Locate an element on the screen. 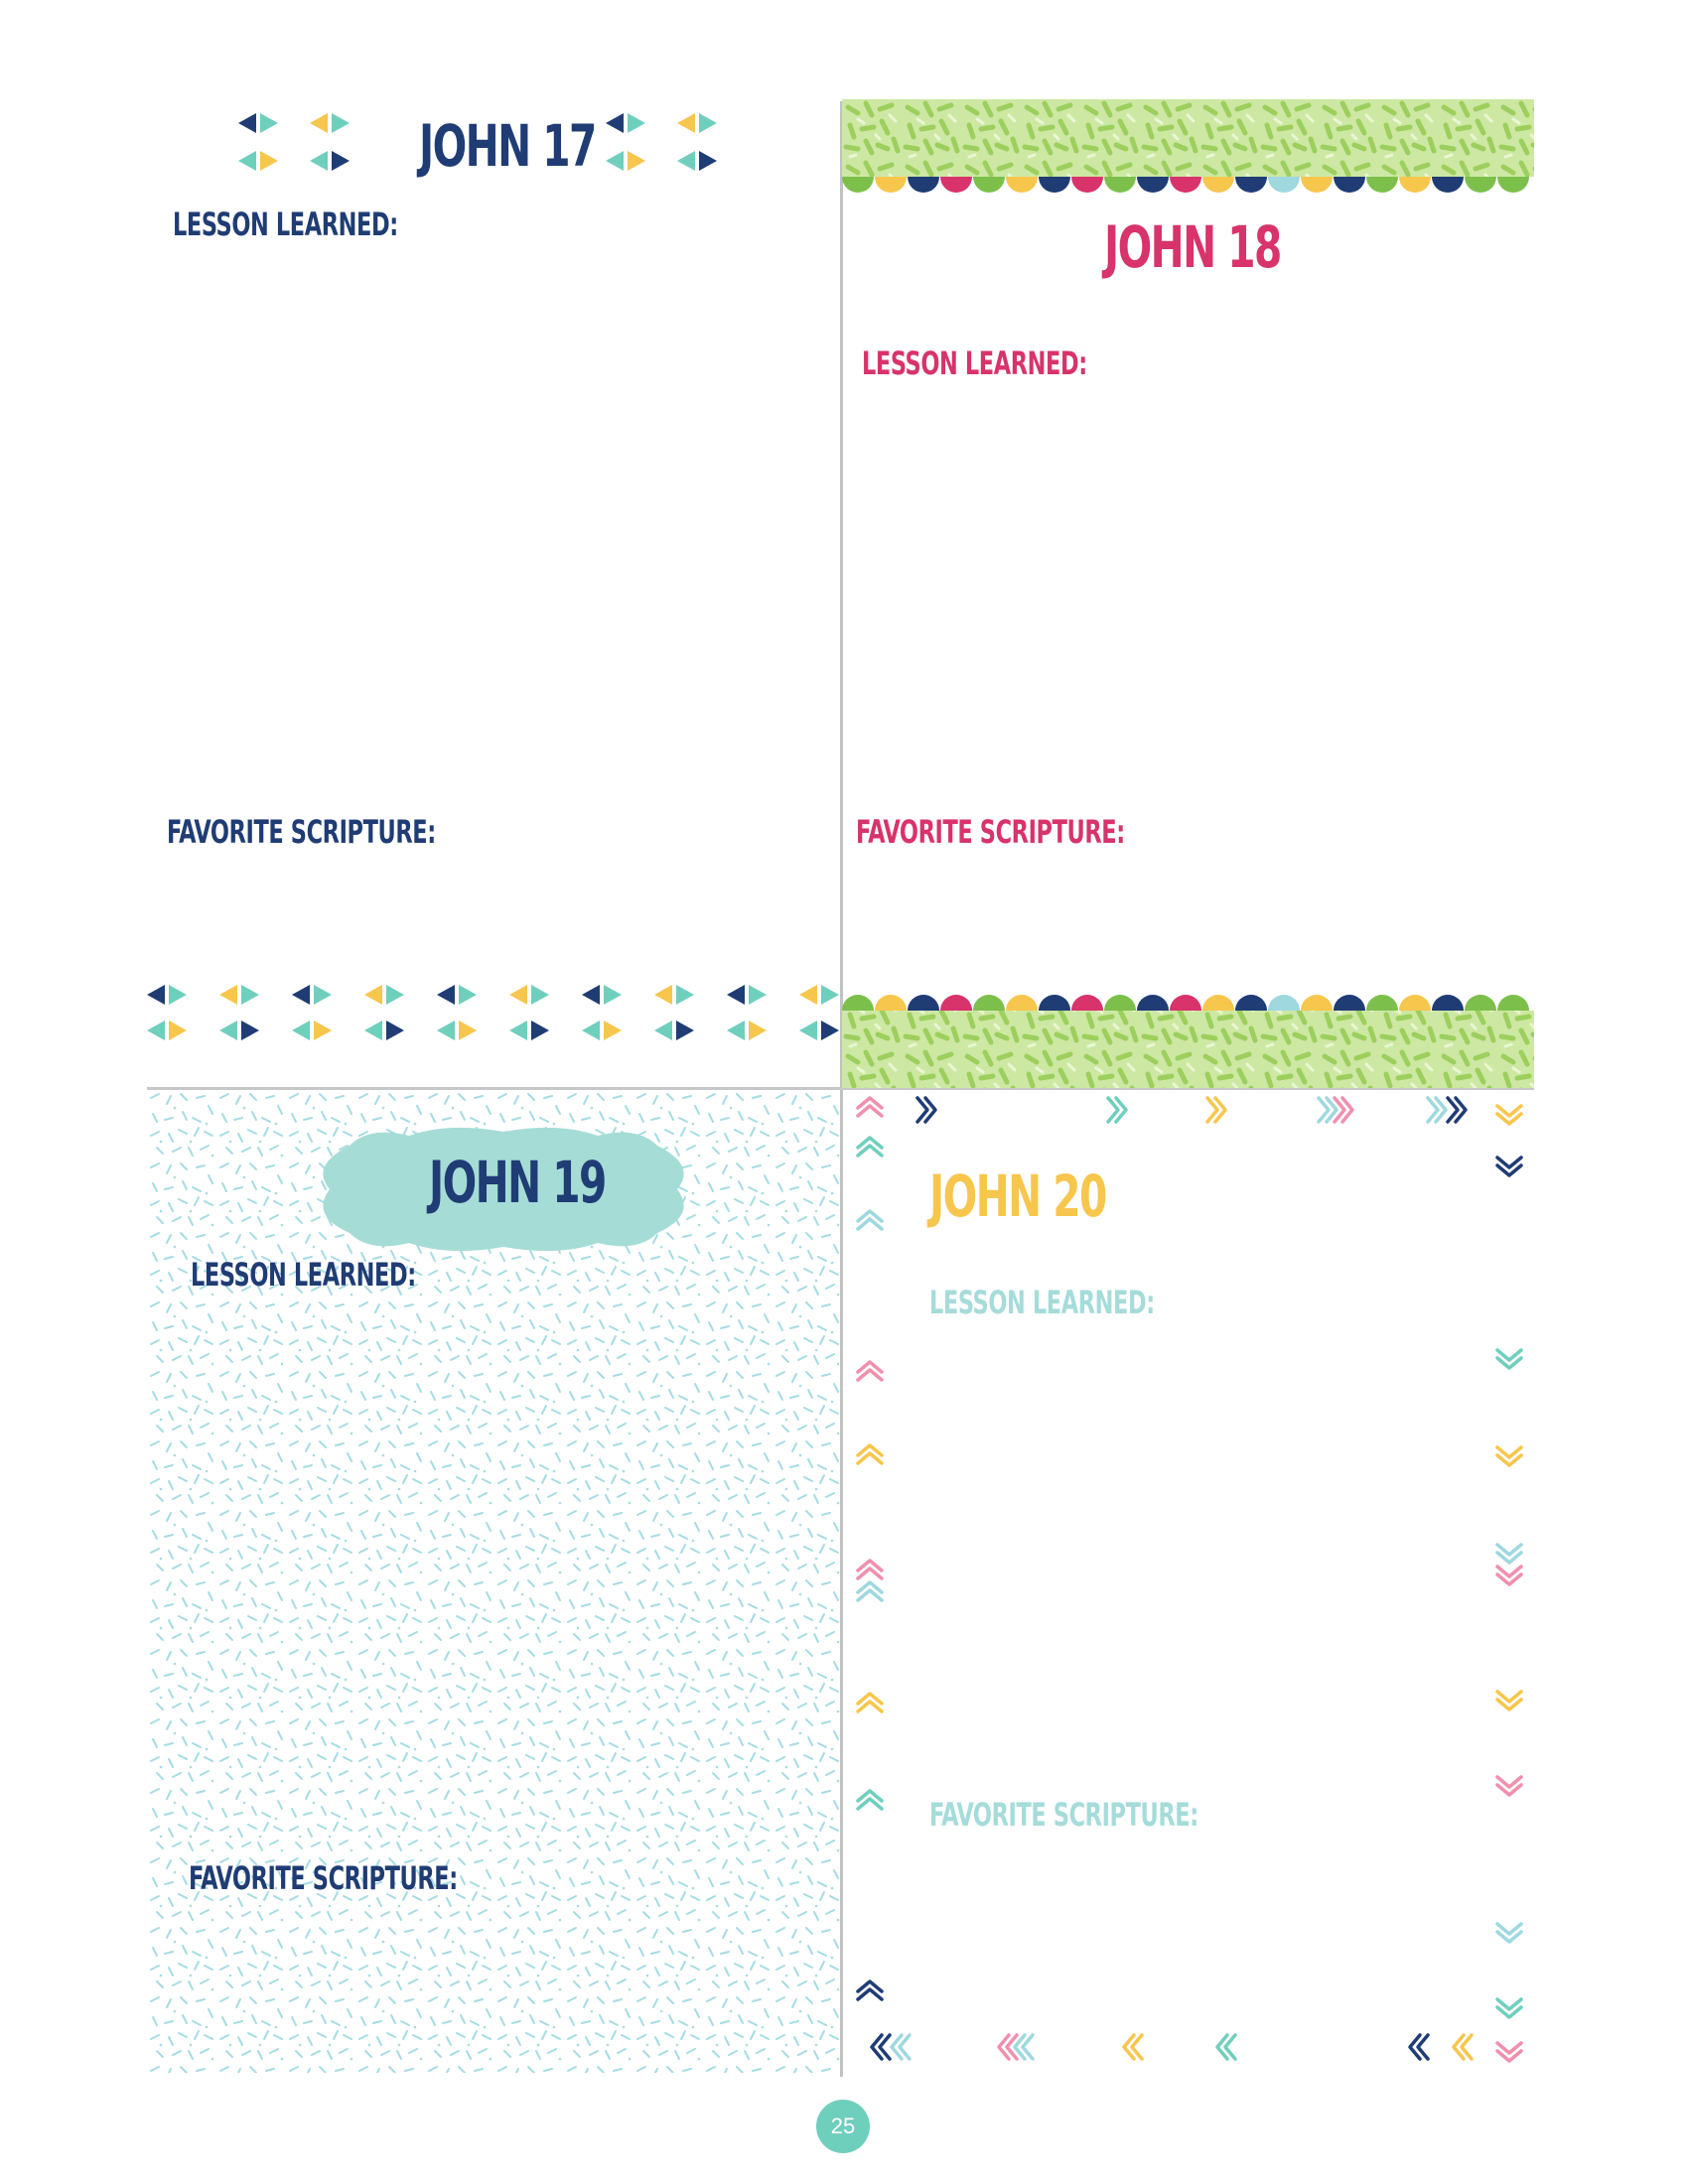 This screenshot has width=1688, height=2184. horizontal-divider is located at coordinates (840, 1088).